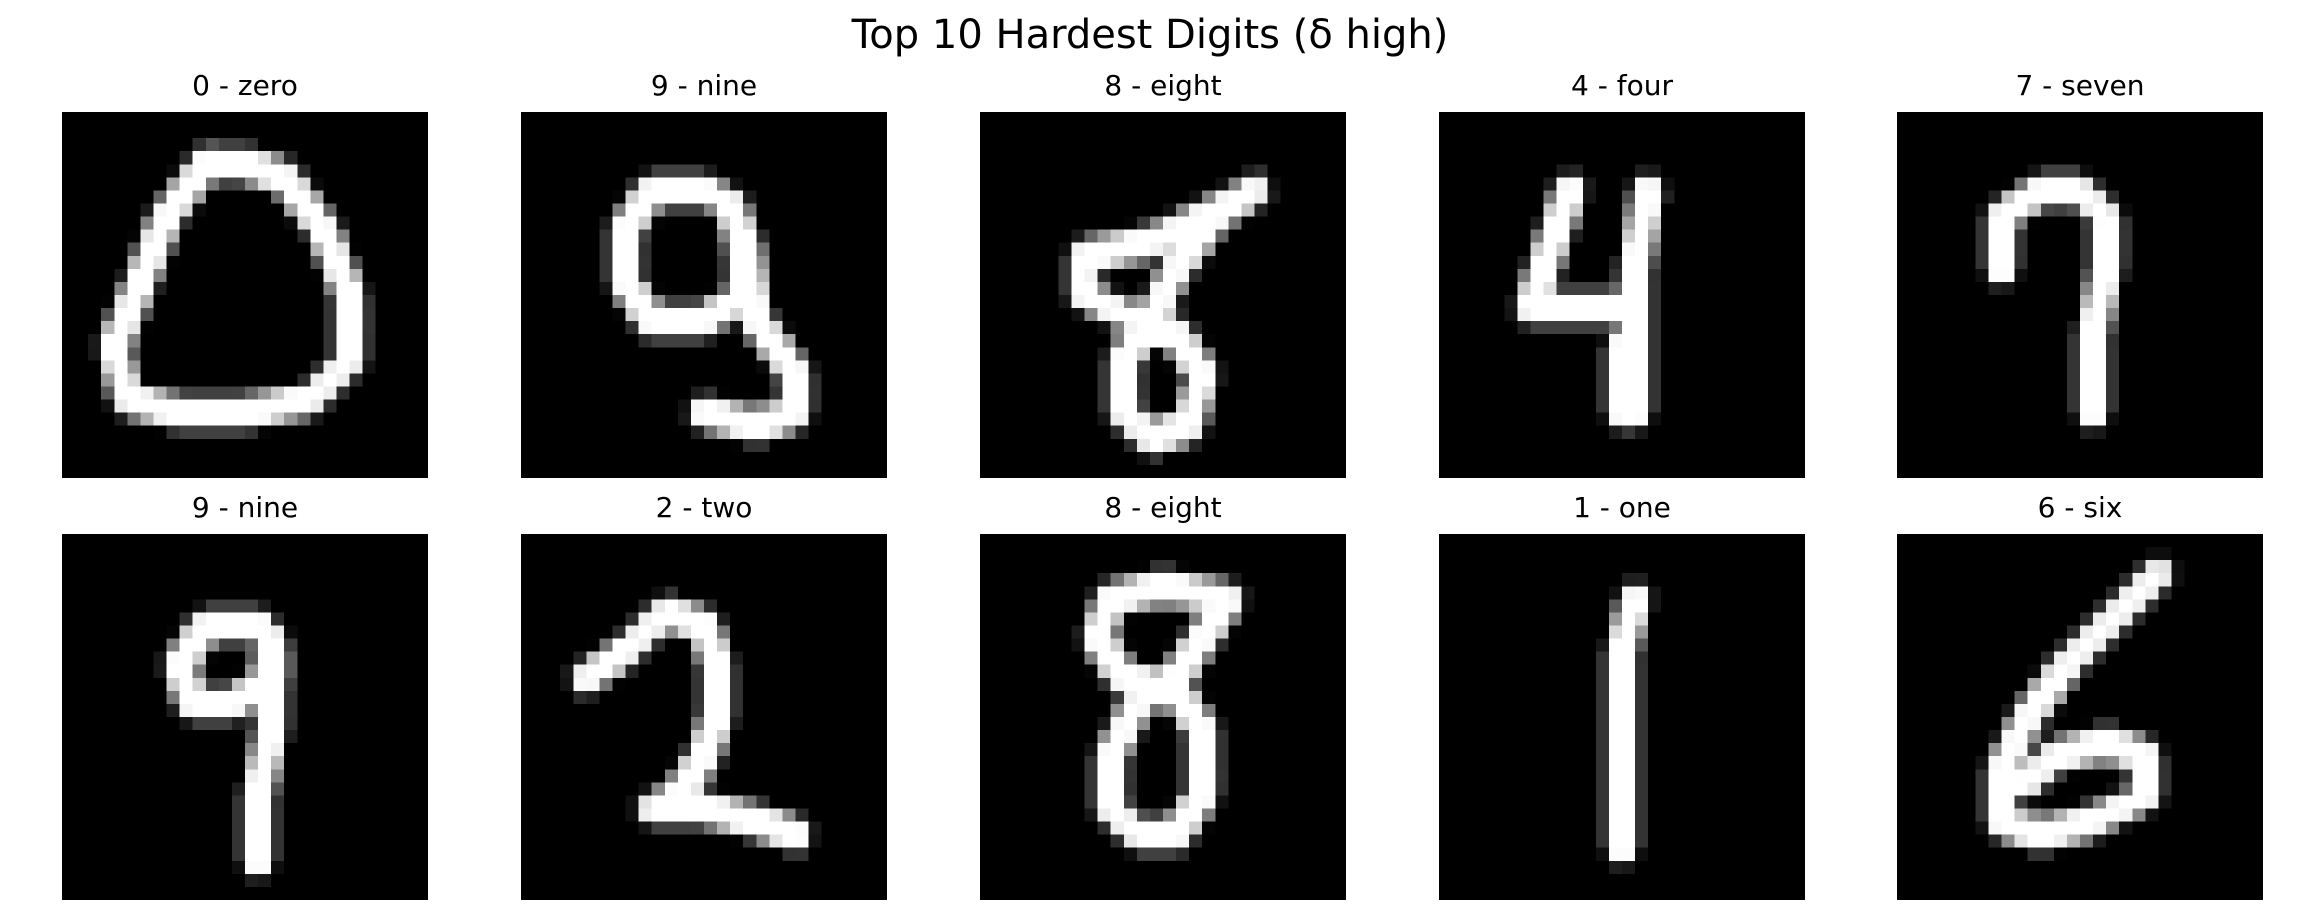  I want to click on digit-image-seven, so click(2080, 295).